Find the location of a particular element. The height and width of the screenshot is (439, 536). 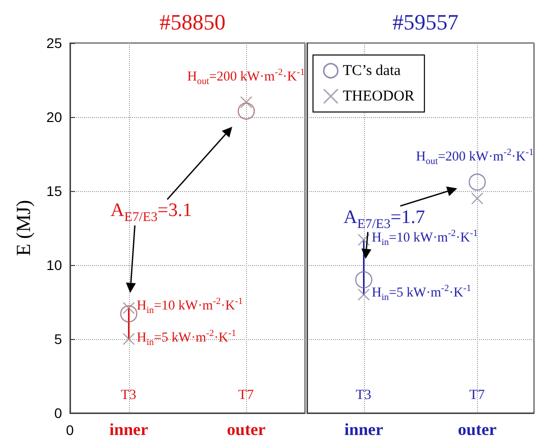

annotation: A$_{E7/E3}$=3.1 is located at coordinates (151, 212).